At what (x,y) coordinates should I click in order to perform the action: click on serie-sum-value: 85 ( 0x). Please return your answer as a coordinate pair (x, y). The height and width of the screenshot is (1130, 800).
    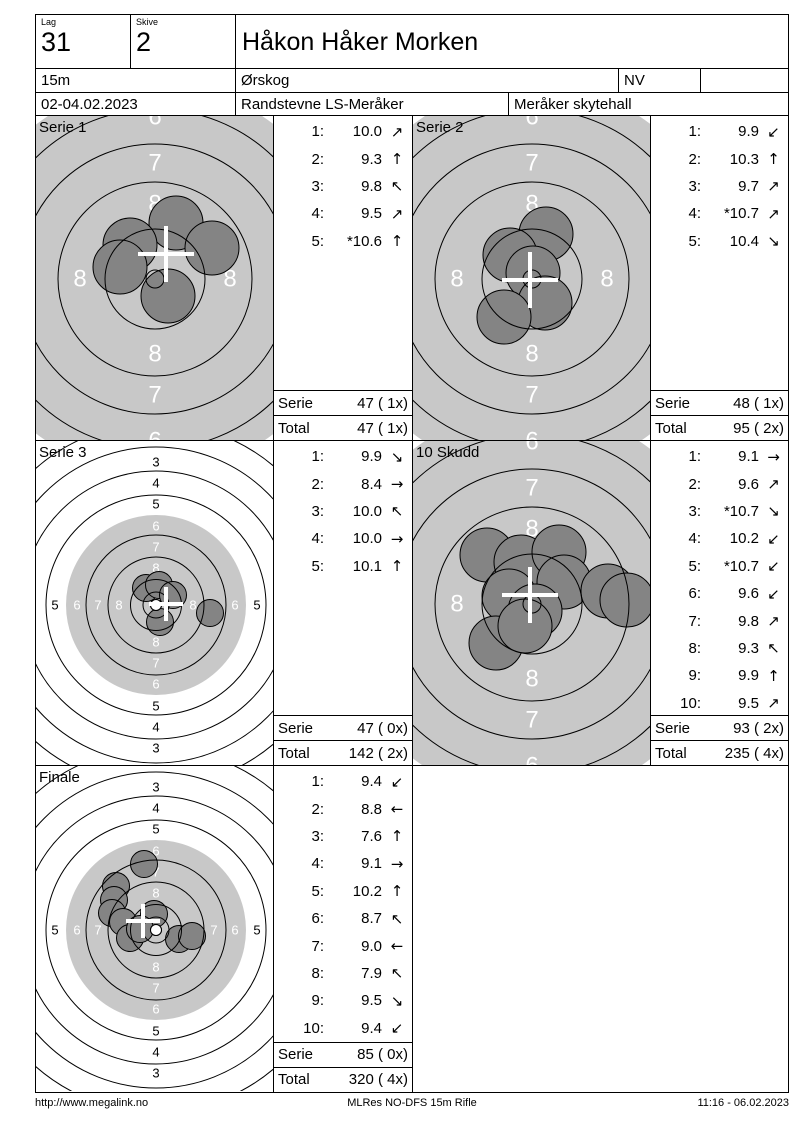
    Looking at the image, I should click on (382, 1055).